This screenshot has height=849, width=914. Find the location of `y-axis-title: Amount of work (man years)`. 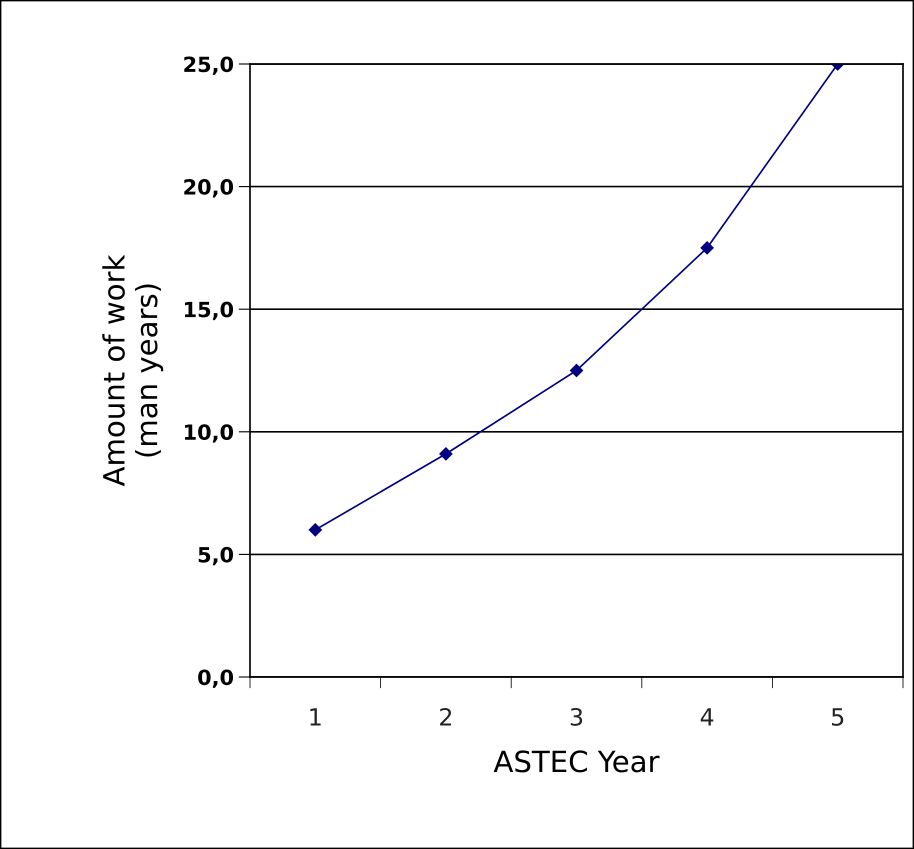

y-axis-title: Amount of work (man years) is located at coordinates (133, 370).